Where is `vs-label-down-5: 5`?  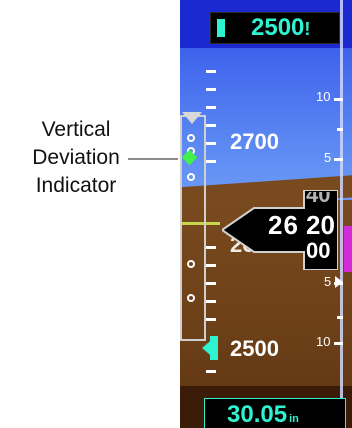
vs-label-down-5: 5 is located at coordinates (328, 281).